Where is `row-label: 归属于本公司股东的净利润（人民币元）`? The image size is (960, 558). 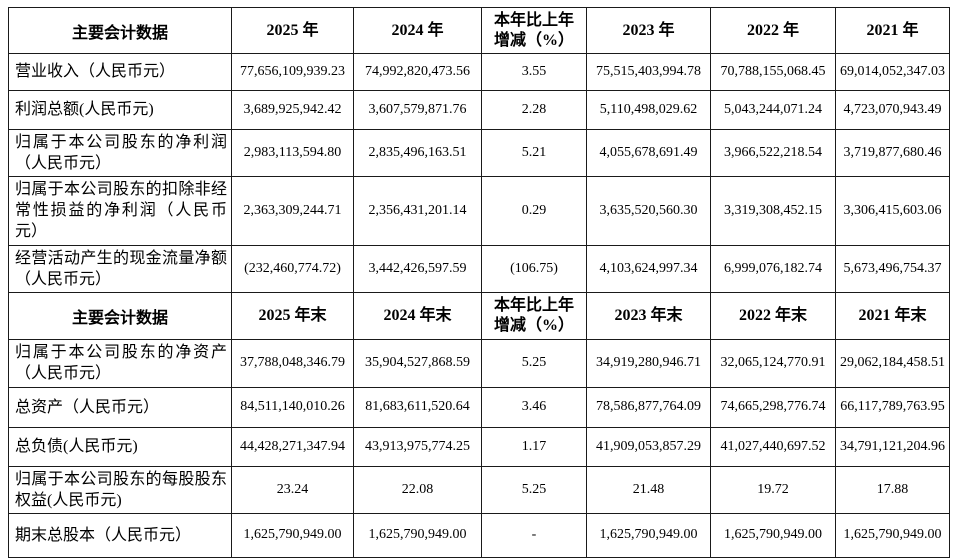 row-label: 归属于本公司股东的净利润（人民币元） is located at coordinates (120, 153).